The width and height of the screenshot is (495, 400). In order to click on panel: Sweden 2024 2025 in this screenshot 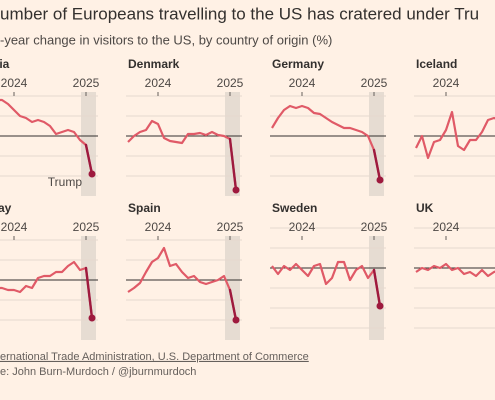, I will do `click(329, 270)`.